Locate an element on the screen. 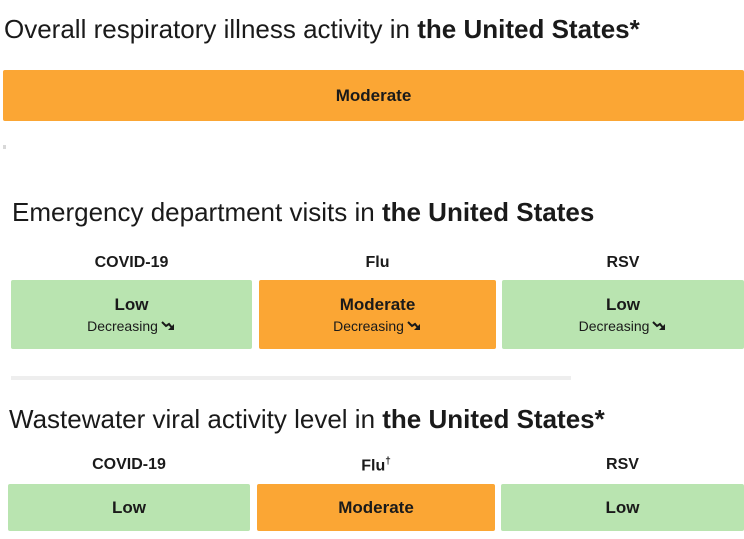 The width and height of the screenshot is (744, 539). title-text: Emergency department visits in is located at coordinates (193, 212).